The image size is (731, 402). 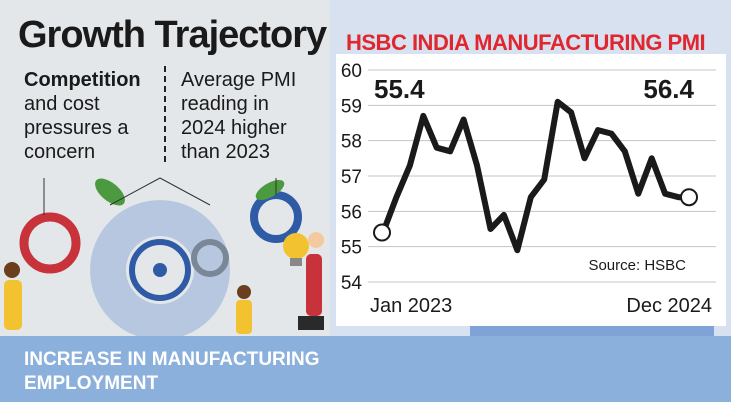 What do you see at coordinates (234, 128) in the screenshot?
I see `note-pmi-line: 2024 higher` at bounding box center [234, 128].